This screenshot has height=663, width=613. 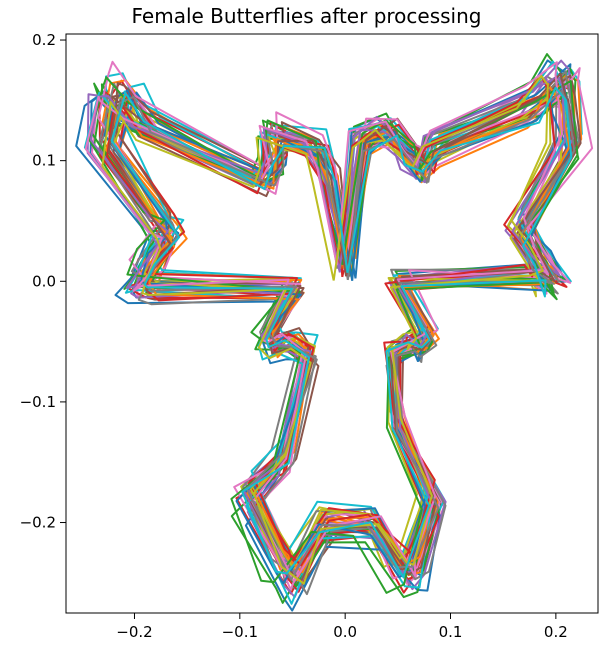 I want to click on y-axis: 0.2 0.1 0.0 −0.1 −0.2, so click(x=43, y=281).